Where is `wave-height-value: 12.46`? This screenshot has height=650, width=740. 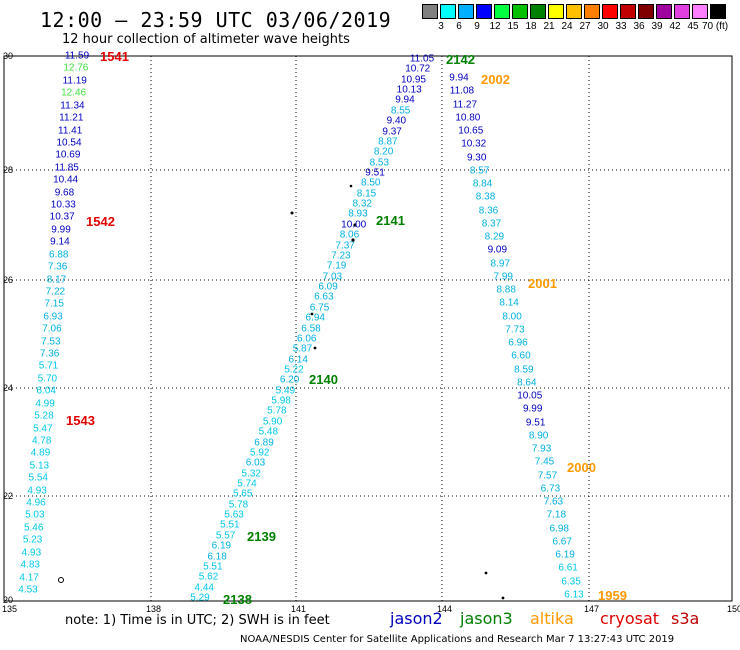
wave-height-value: 12.46 is located at coordinates (74, 93).